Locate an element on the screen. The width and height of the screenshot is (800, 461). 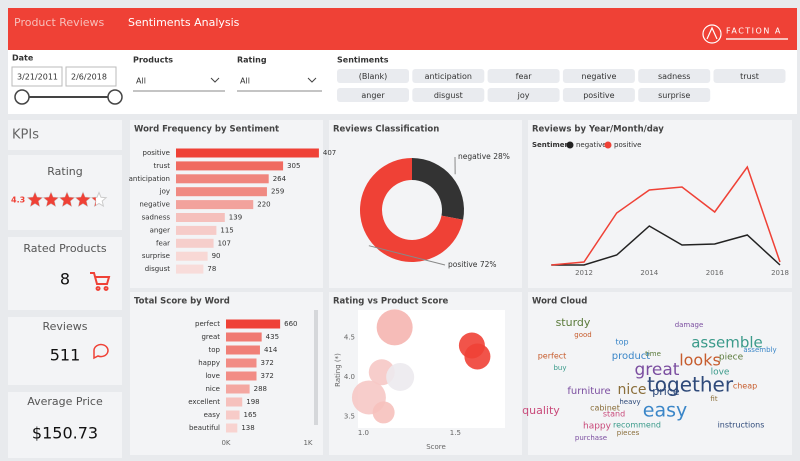
chip-label: positive is located at coordinates (598, 95).